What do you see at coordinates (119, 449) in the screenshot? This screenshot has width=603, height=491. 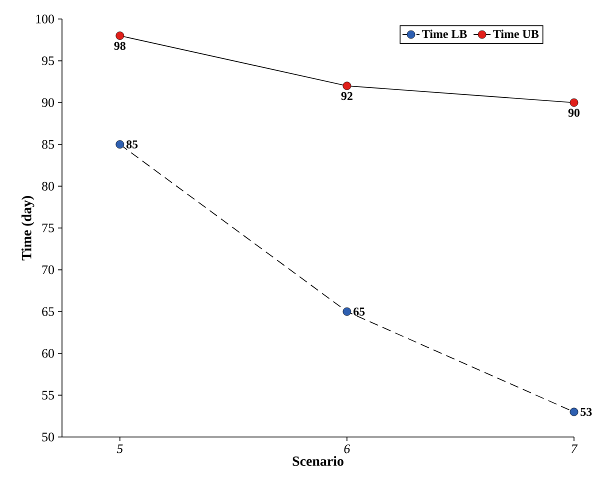 I see `x-tick-label: 5` at bounding box center [119, 449].